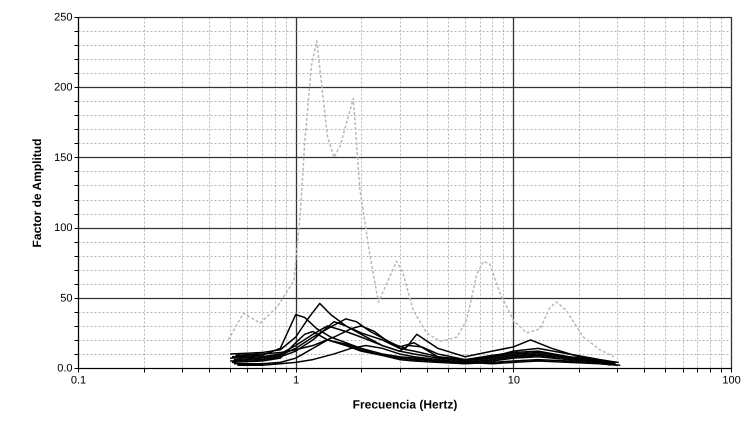  I want to click on x-tick-label: 1, so click(296, 380).